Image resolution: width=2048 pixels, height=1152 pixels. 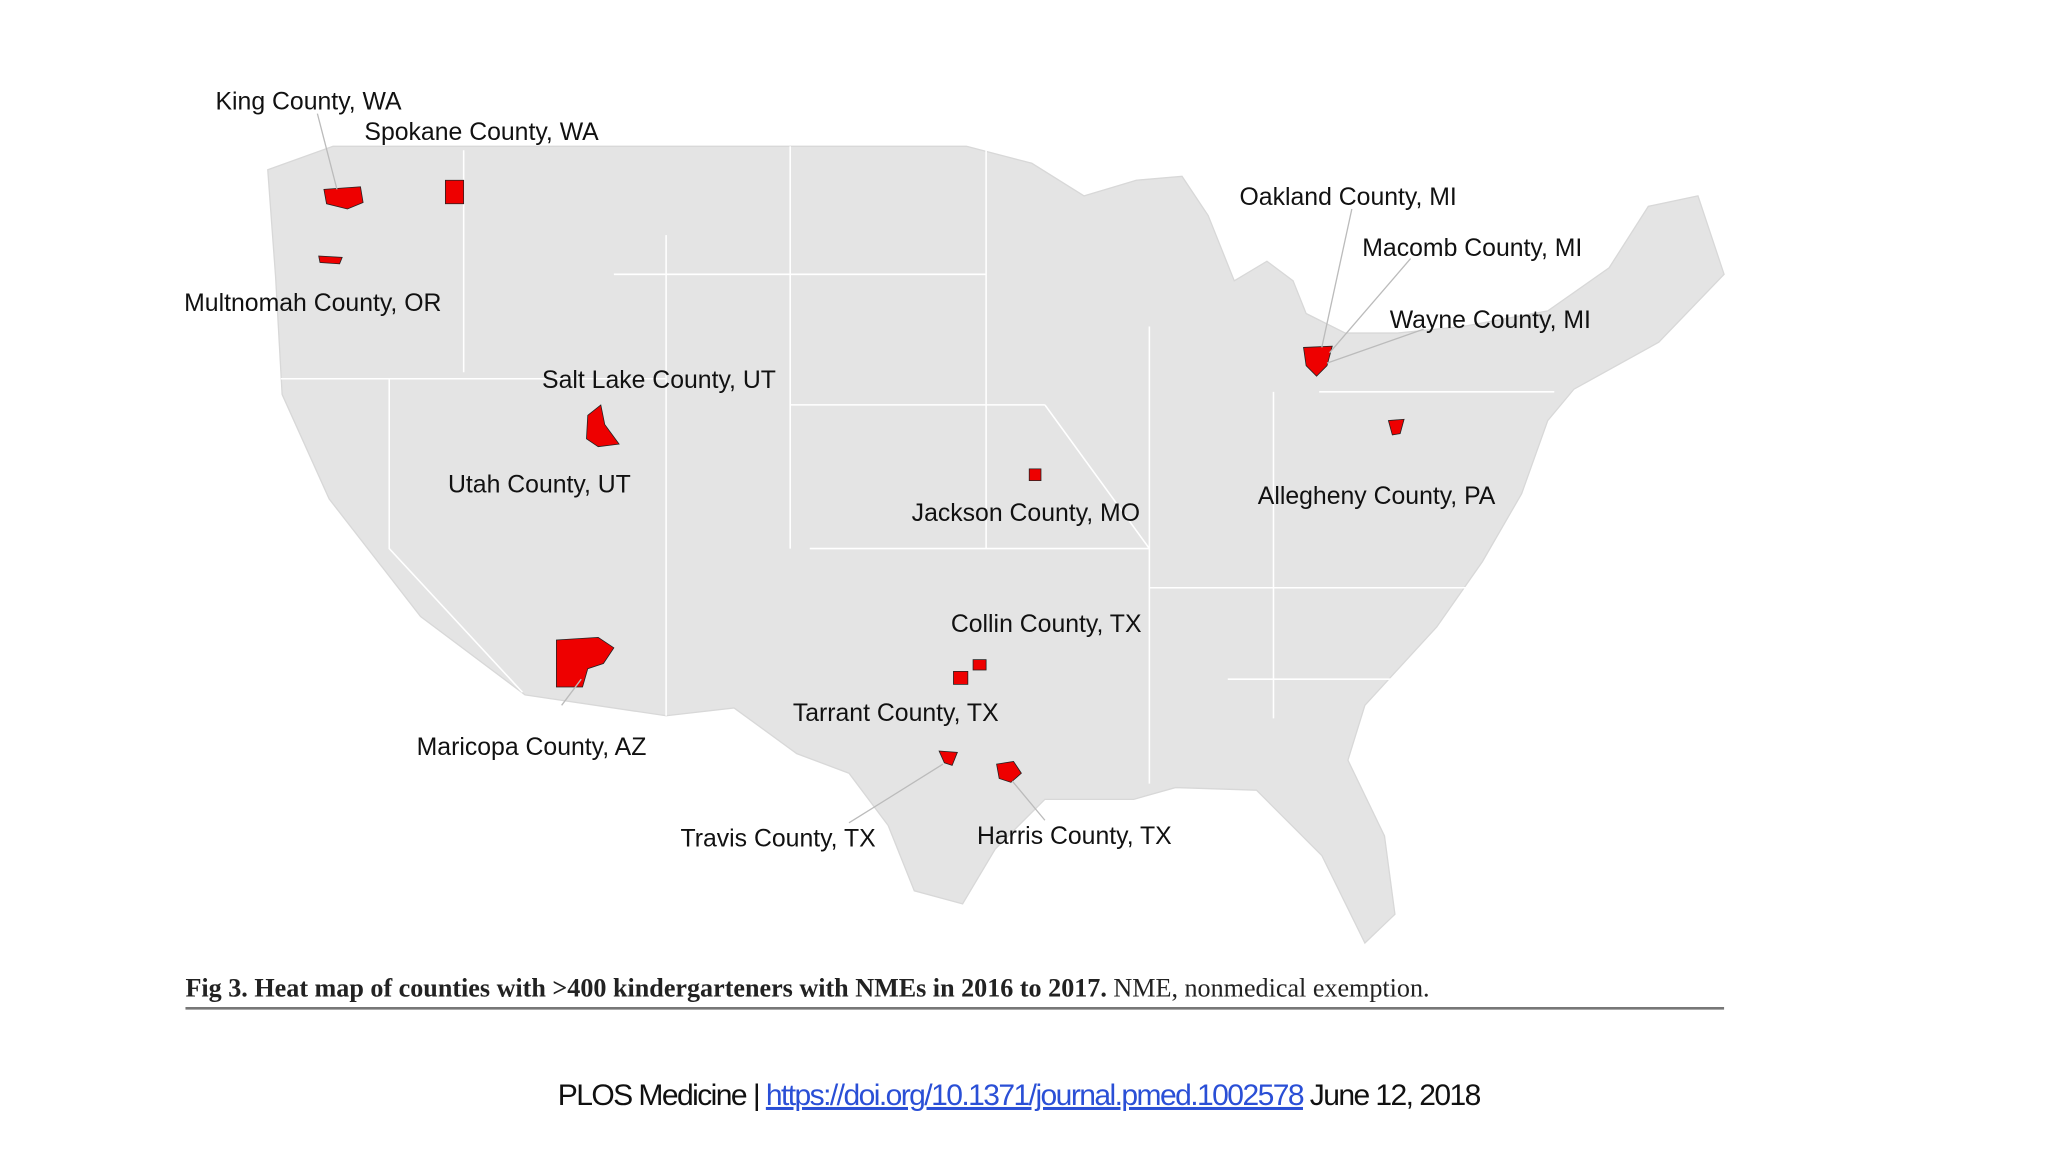 I want to click on county-salt-lake-utah, so click(x=603, y=426).